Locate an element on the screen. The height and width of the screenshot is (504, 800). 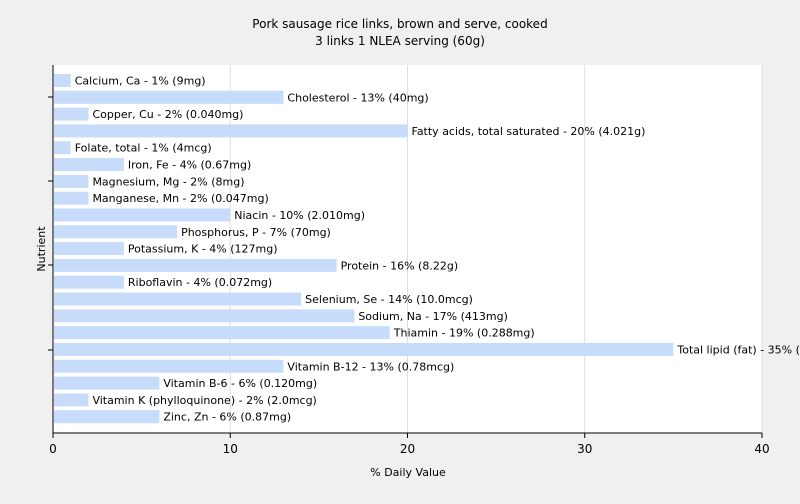
bar-label: Riboflavin - 4% (0.072mg) is located at coordinates (200, 282).